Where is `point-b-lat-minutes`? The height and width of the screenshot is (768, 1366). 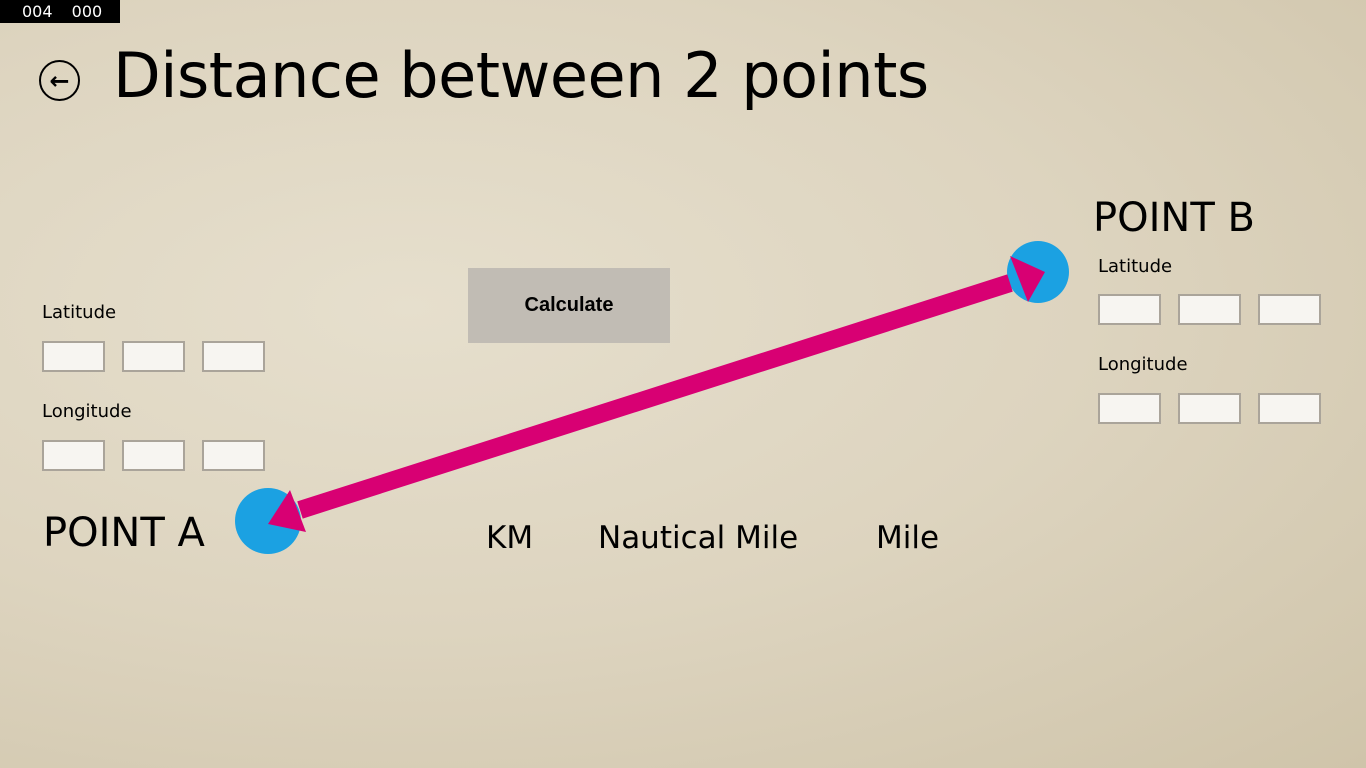
point-b-lat-minutes is located at coordinates (1209, 309).